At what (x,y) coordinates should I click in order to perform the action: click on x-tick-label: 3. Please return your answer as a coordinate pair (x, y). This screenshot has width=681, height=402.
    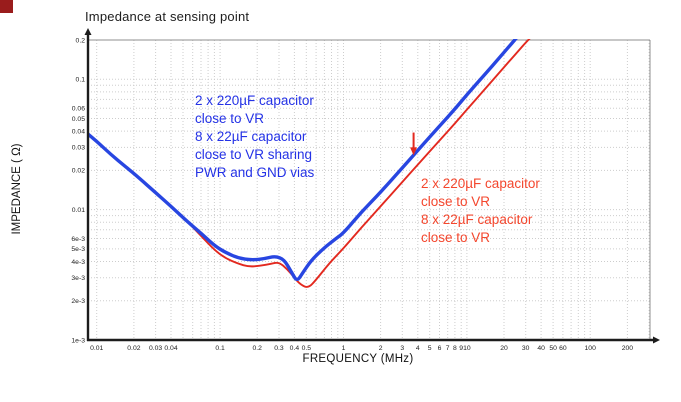
    Looking at the image, I should click on (402, 348).